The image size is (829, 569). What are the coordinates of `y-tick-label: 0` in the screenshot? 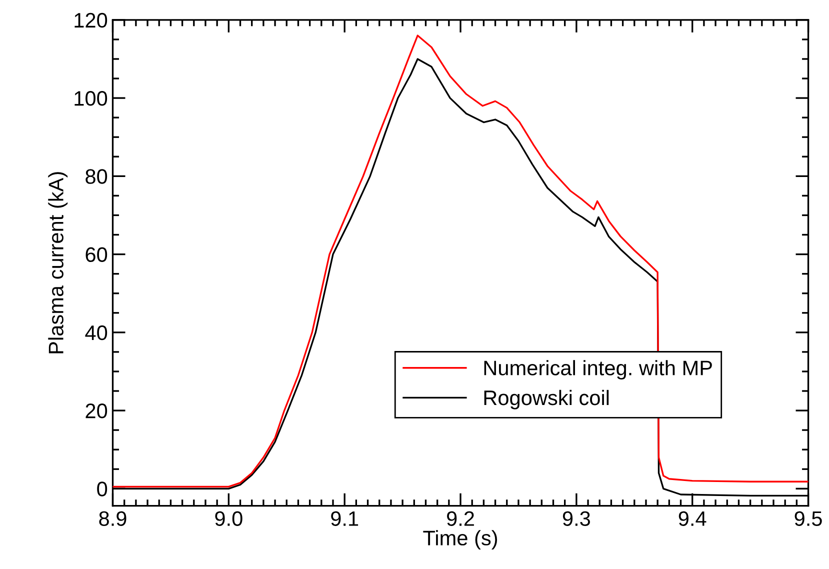 It's located at (102, 489).